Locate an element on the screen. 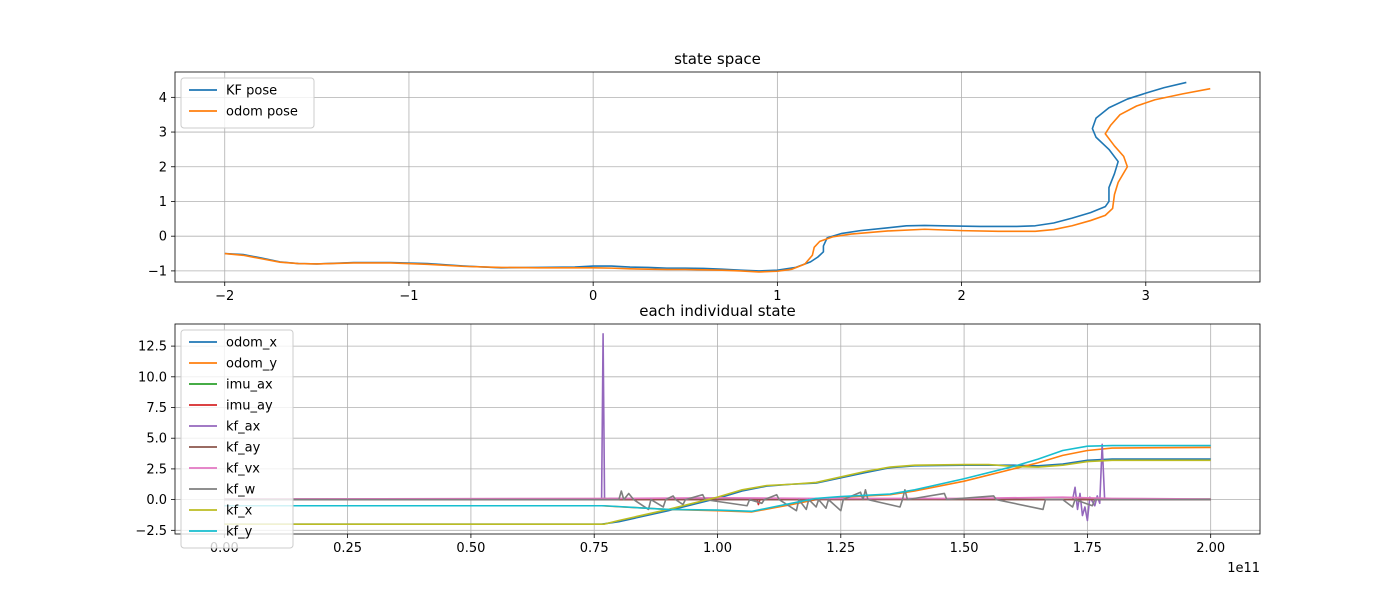  series-line-kf-y is located at coordinates (717, 478).